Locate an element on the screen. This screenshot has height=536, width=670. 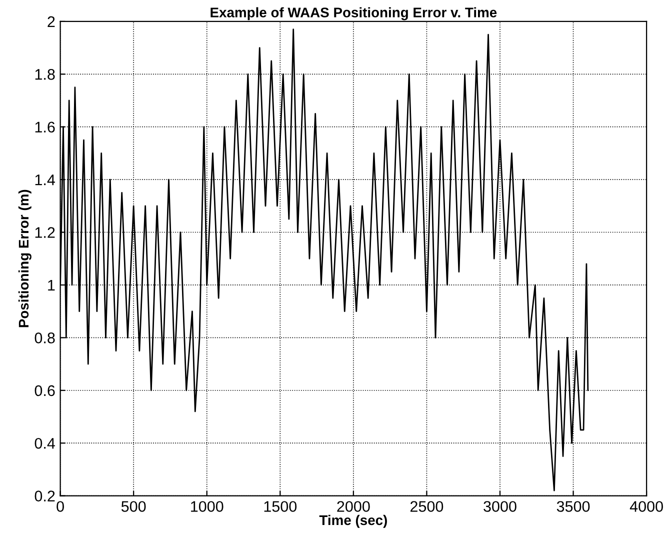
y-axis-title: Positioning Error (m) is located at coordinates (25, 259).